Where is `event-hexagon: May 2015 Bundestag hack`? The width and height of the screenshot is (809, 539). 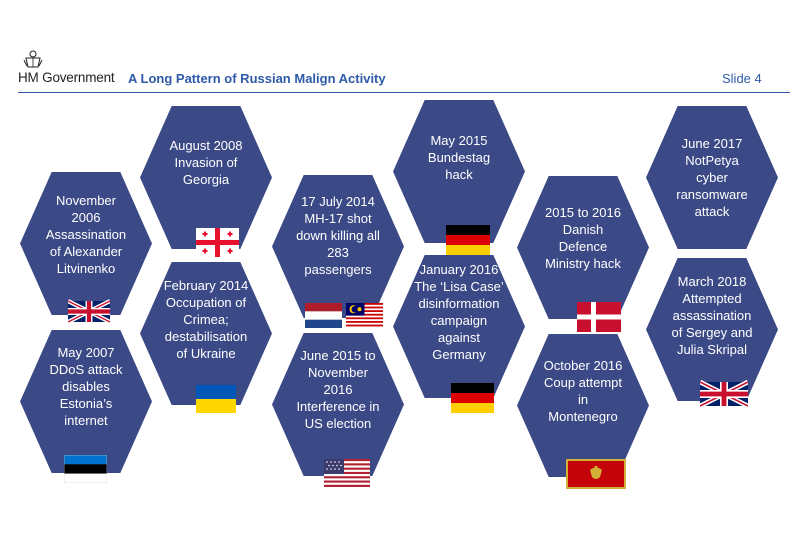 event-hexagon: May 2015 Bundestag hack is located at coordinates (459, 171).